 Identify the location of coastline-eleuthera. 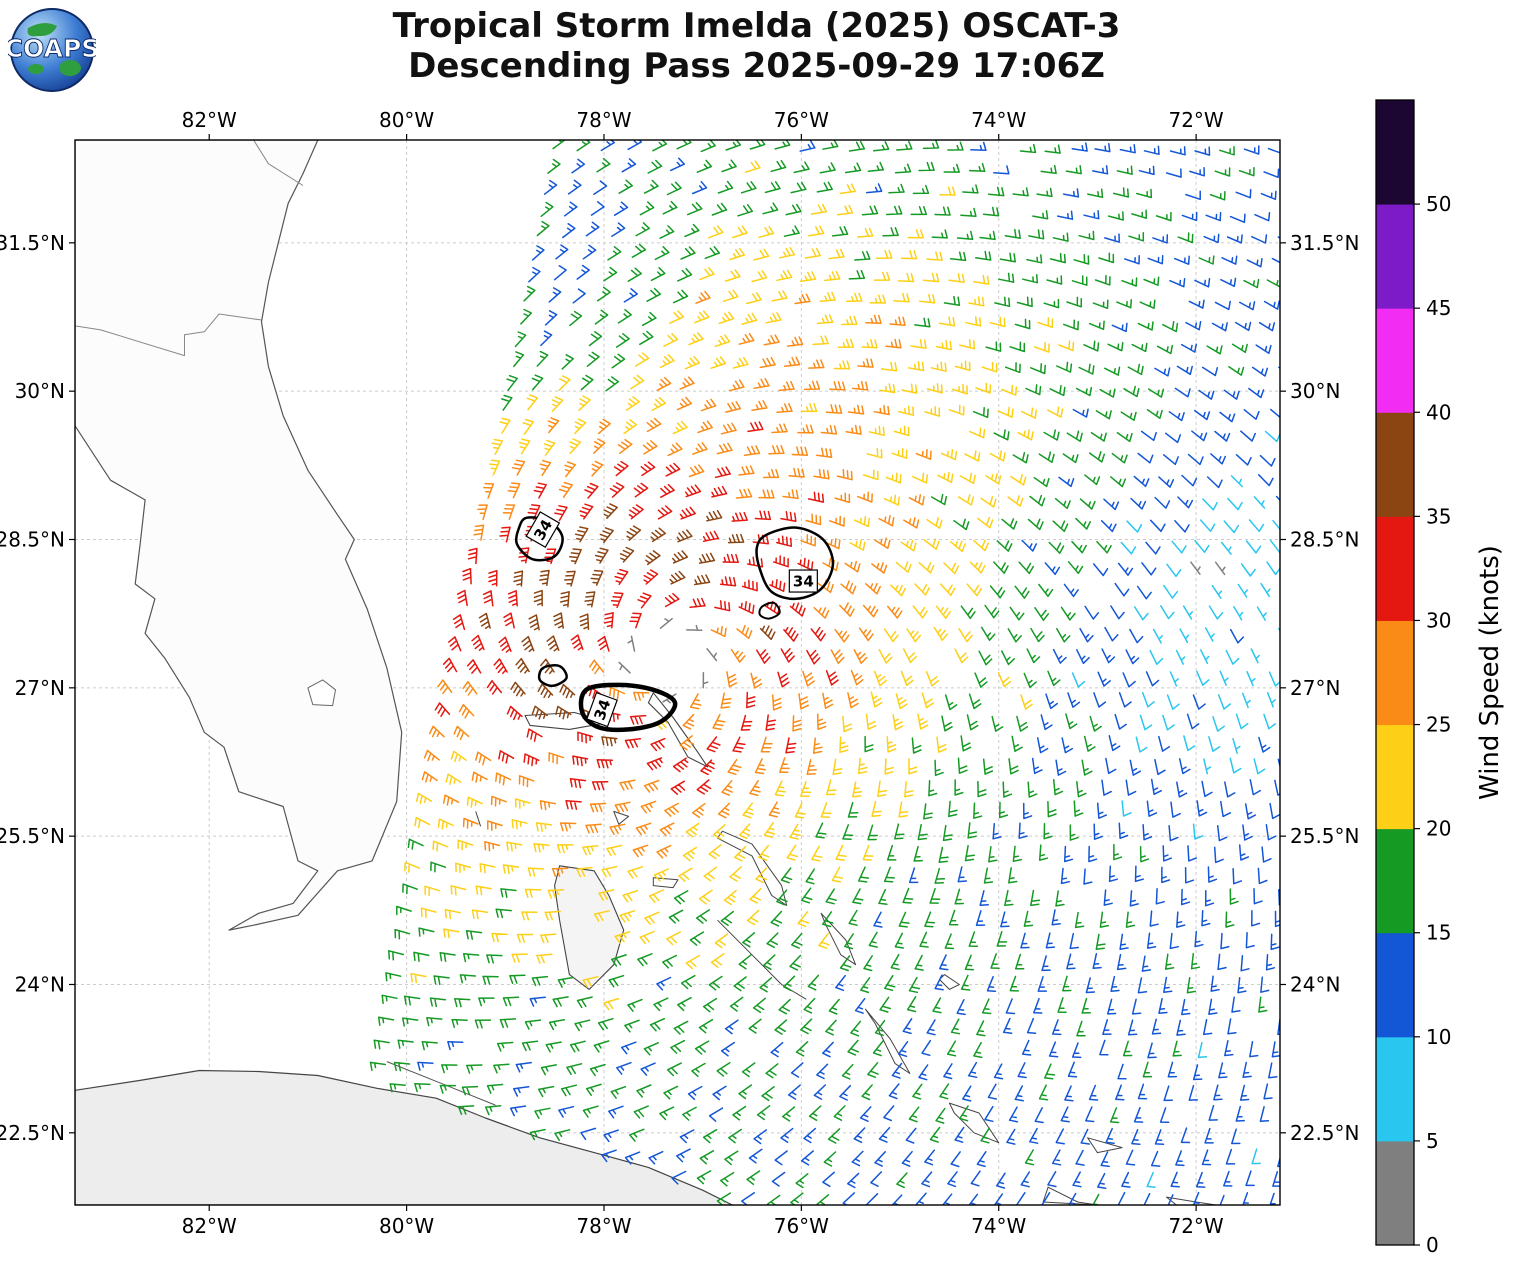
(752, 868).